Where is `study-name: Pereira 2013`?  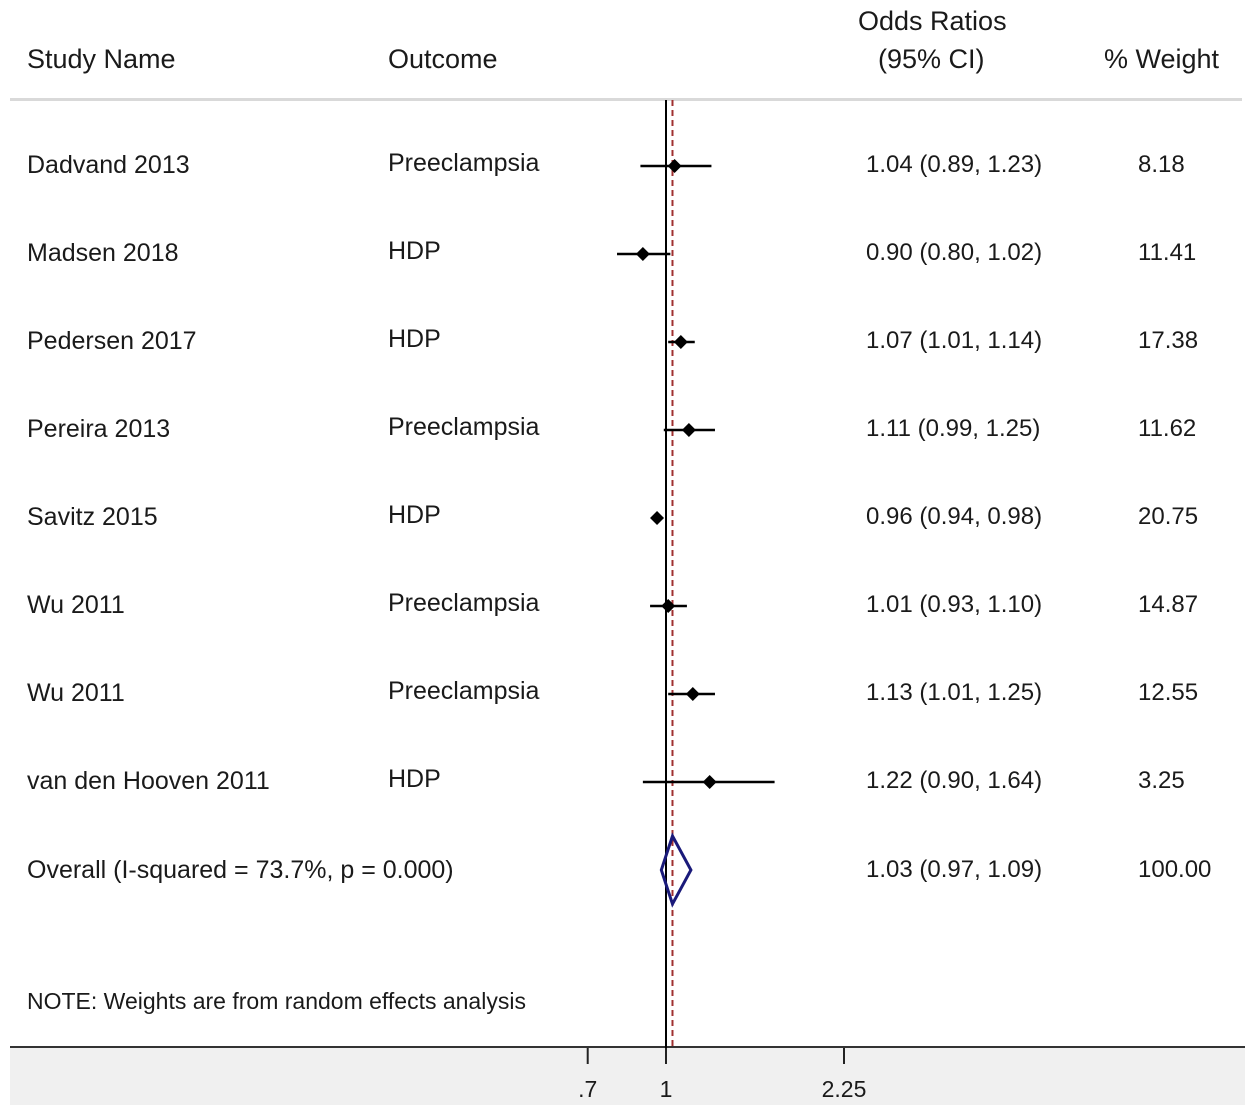 study-name: Pereira 2013 is located at coordinates (99, 429).